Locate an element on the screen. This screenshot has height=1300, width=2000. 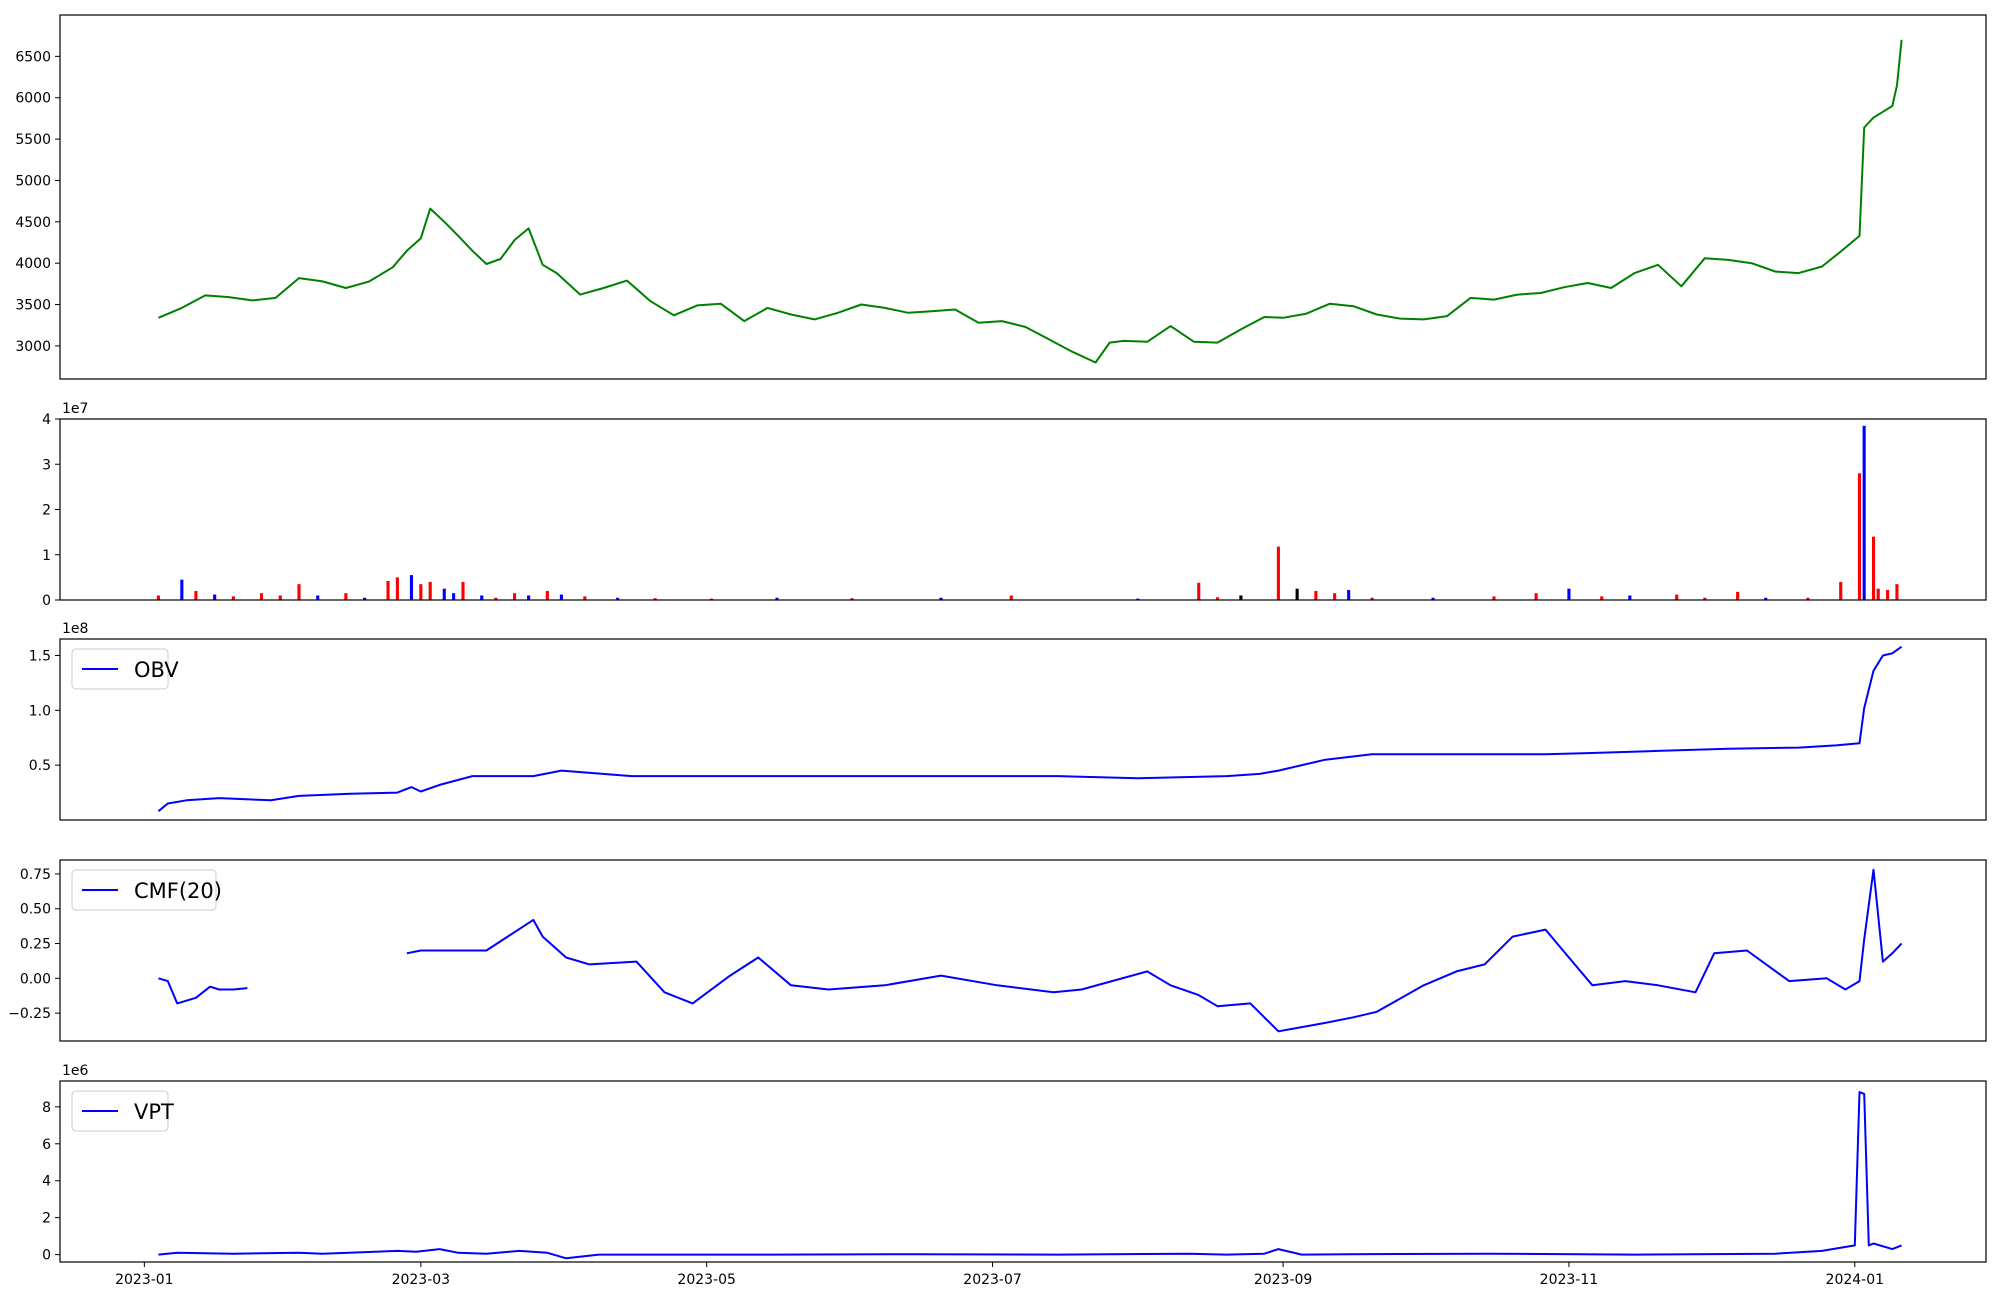
axes-frame-obv is located at coordinates (1023, 729).